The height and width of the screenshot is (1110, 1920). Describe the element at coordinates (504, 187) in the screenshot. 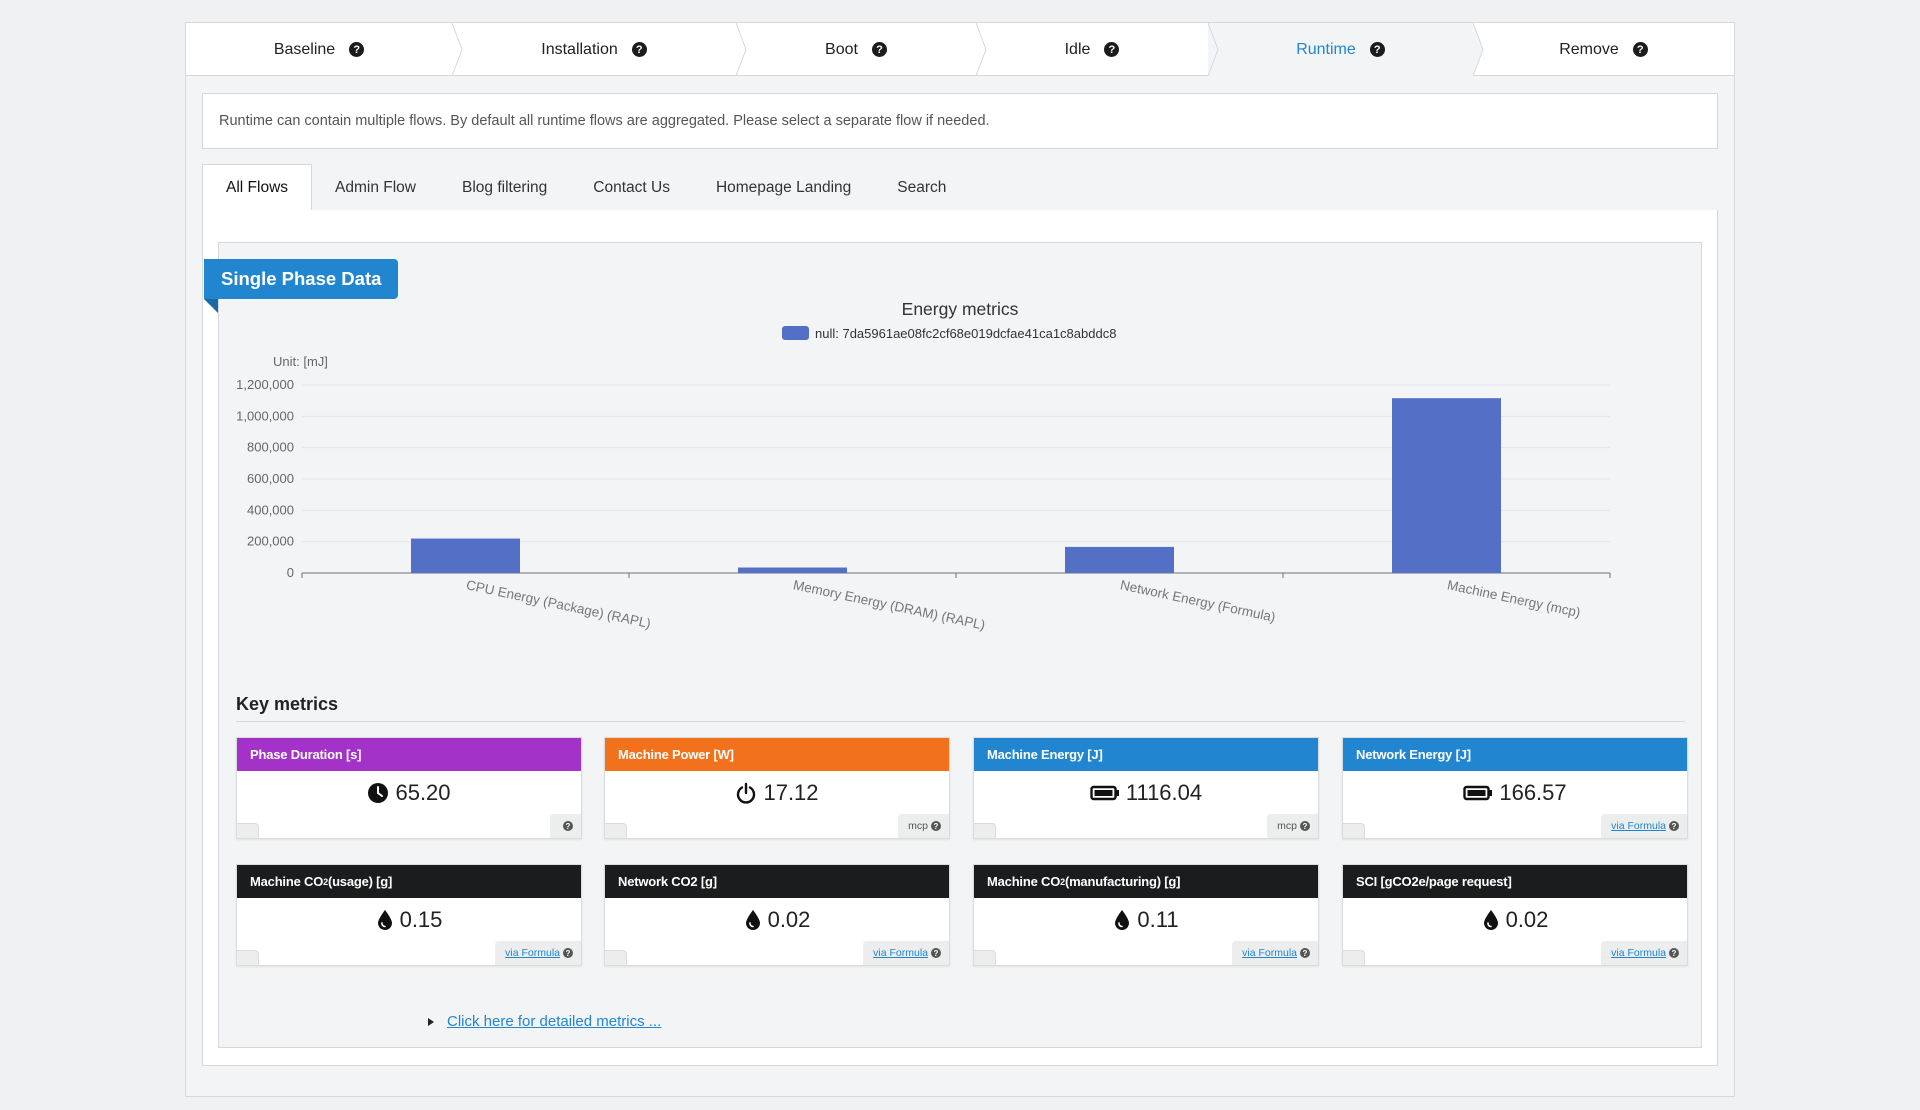

I see `tab-blog-filtering: Blog filtering` at that location.